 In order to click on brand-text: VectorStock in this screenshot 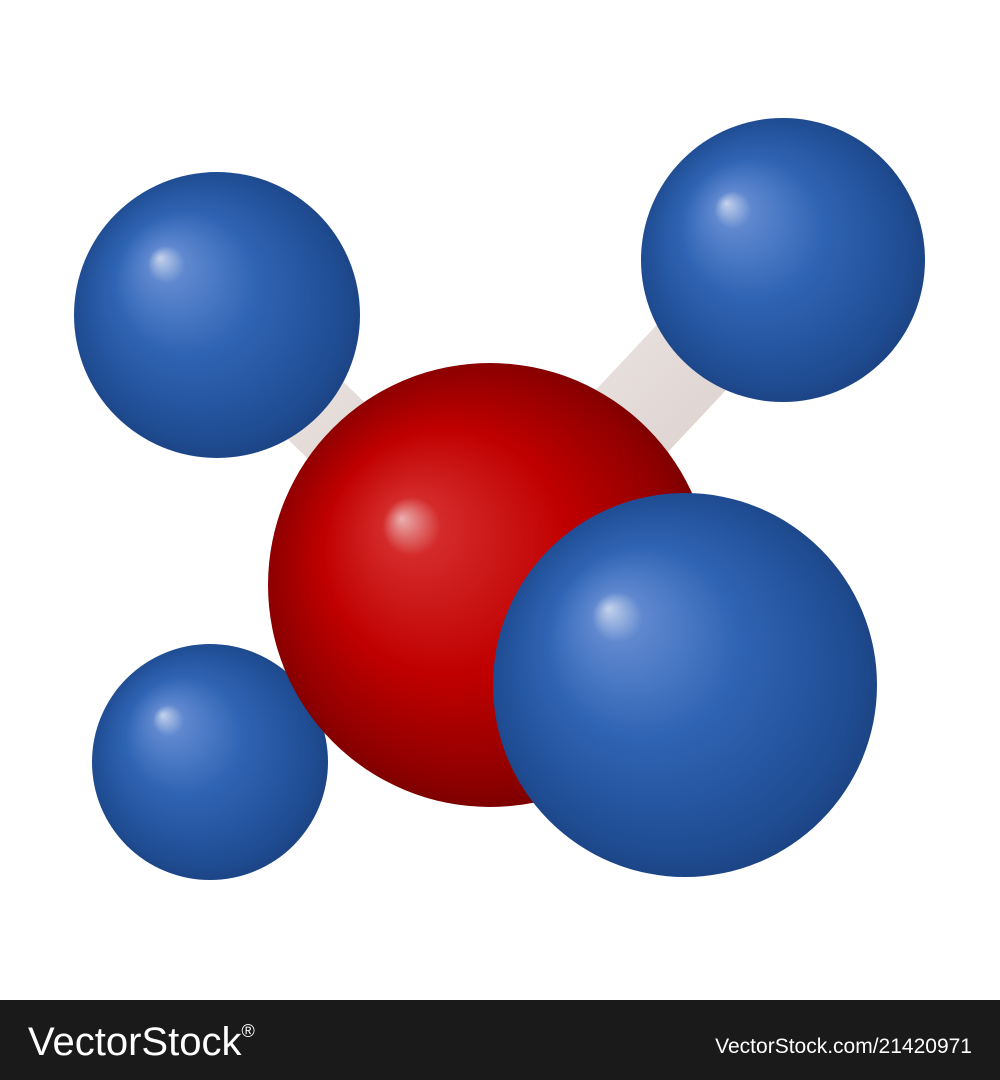, I will do `click(135, 1042)`.